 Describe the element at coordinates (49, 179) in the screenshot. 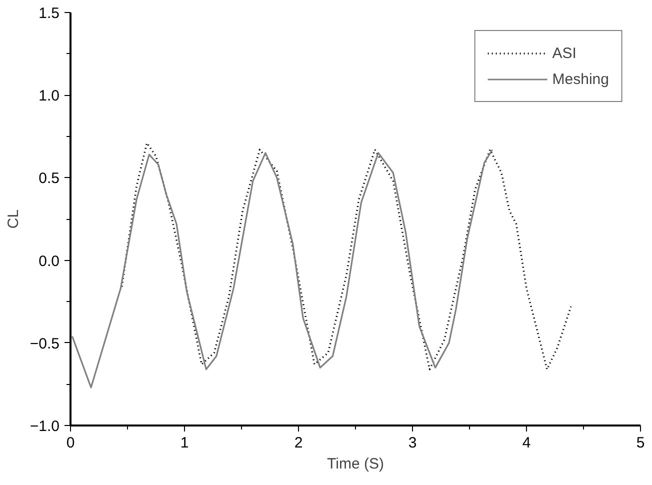

I see `y-tick-label: 0.5` at that location.